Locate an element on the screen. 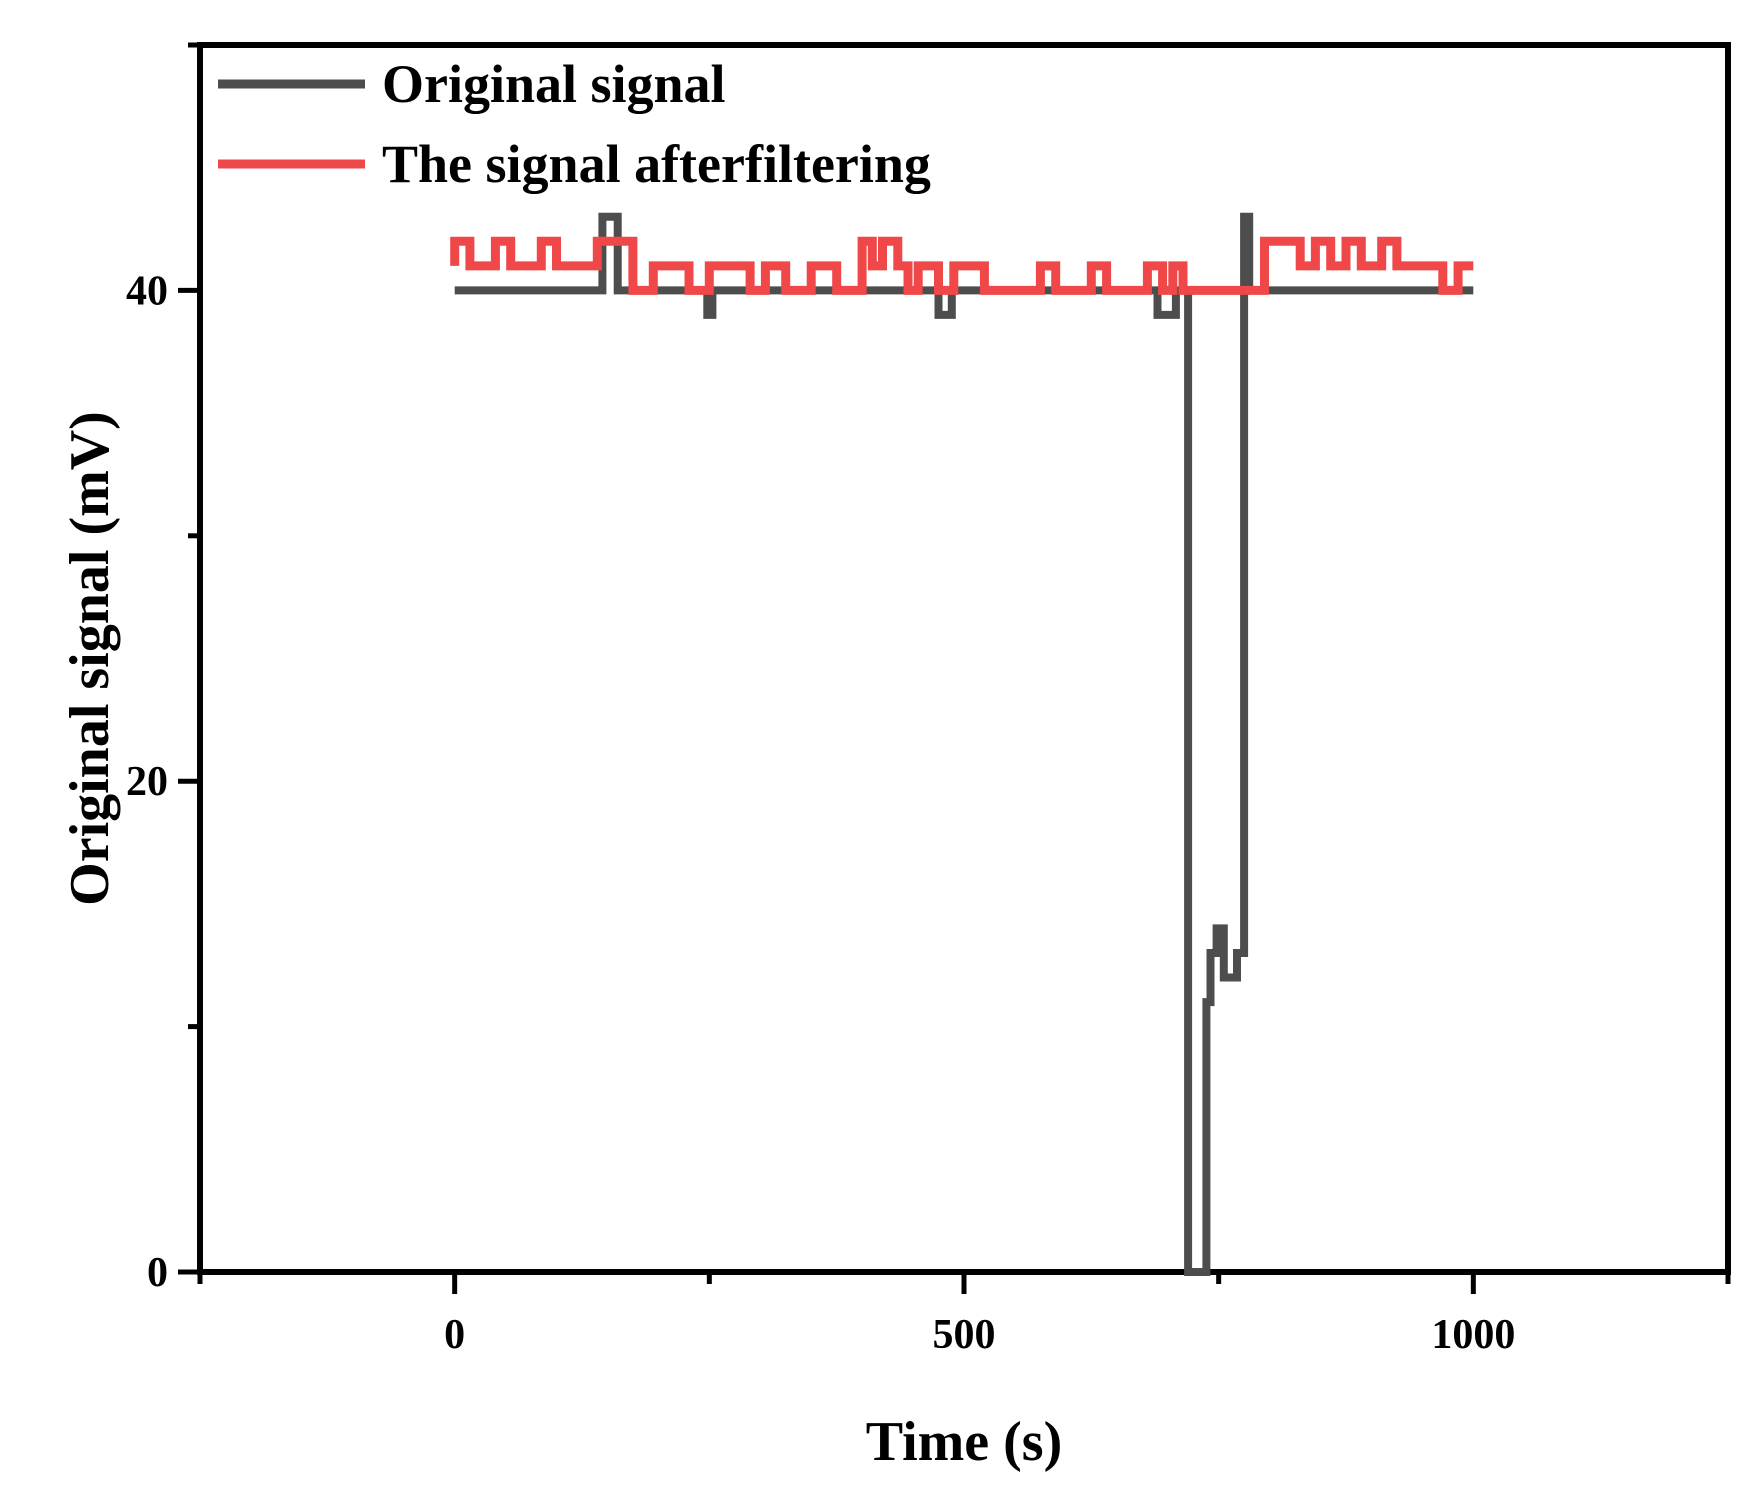  y-tick-labels: 0 20 40 is located at coordinates (147, 782).